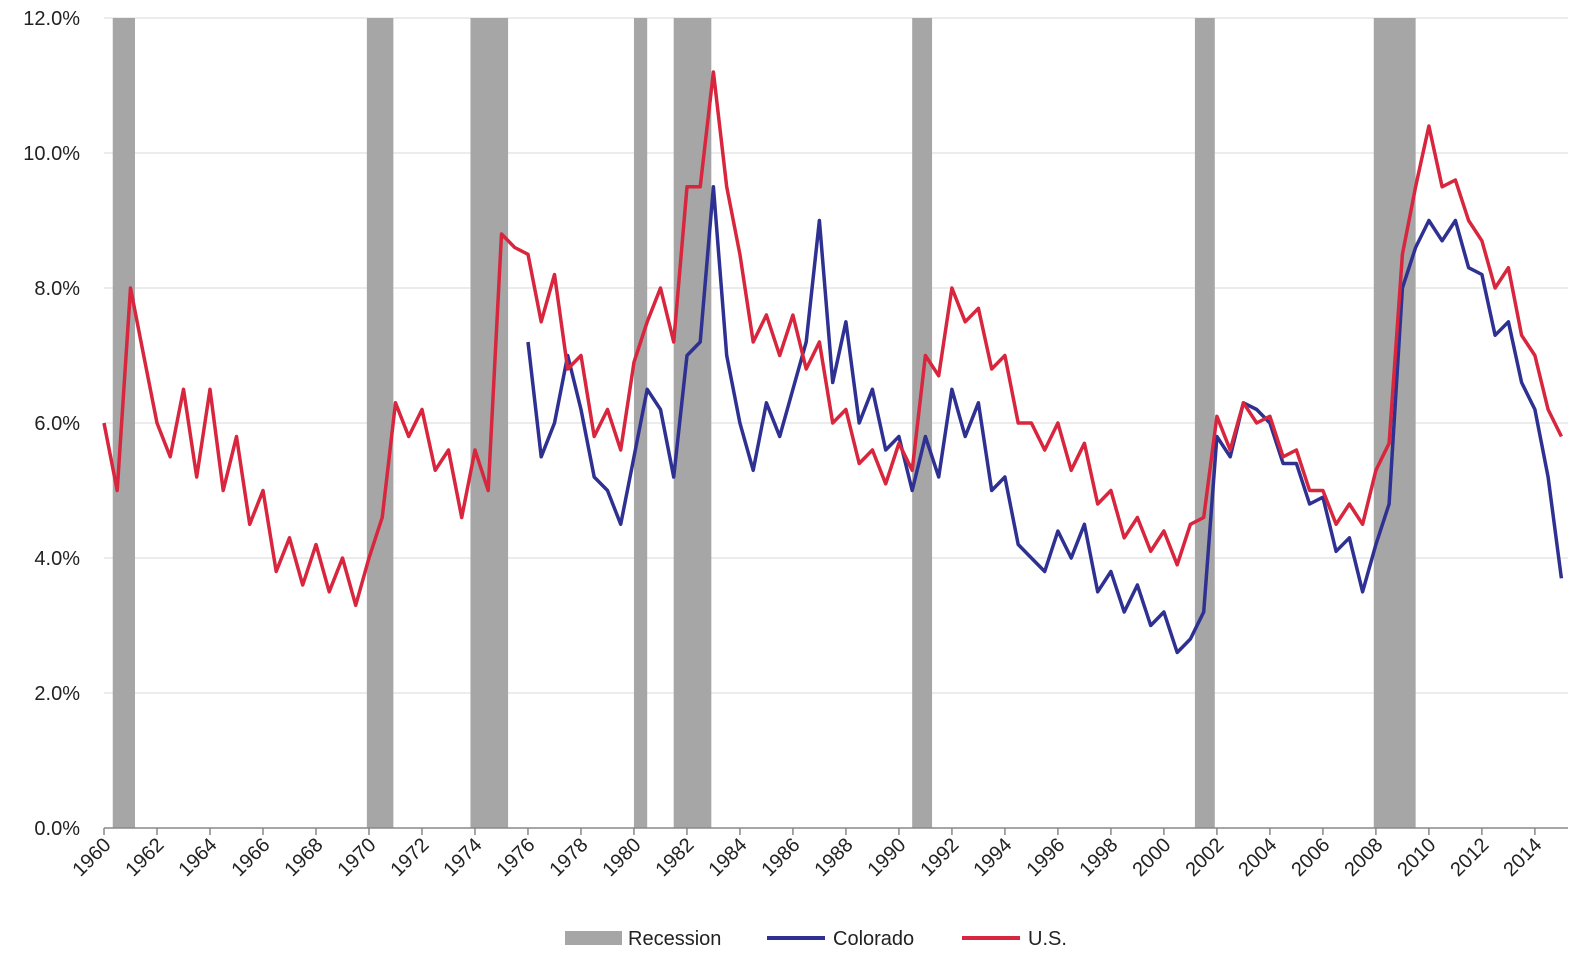 This screenshot has height=956, width=1575. I want to click on x-tick-label: 2012, so click(1469, 857).